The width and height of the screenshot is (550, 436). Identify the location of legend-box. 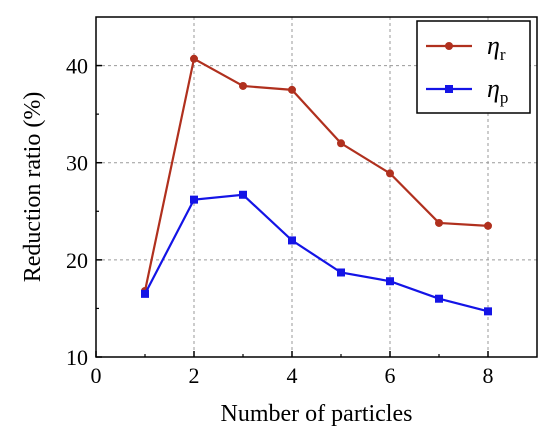
(473, 67).